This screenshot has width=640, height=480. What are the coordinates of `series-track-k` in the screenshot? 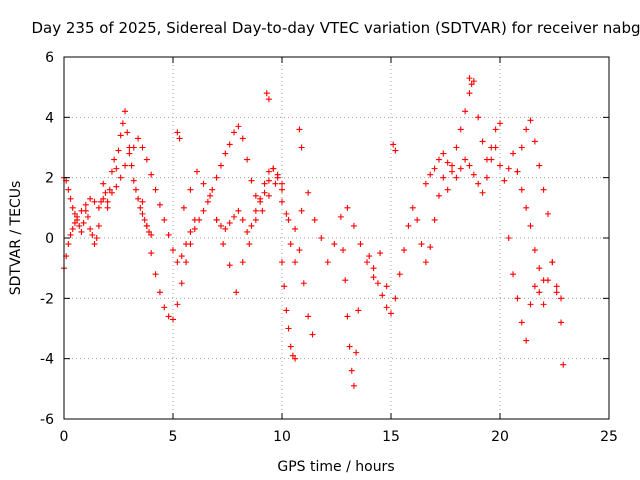 It's located at (539, 209).